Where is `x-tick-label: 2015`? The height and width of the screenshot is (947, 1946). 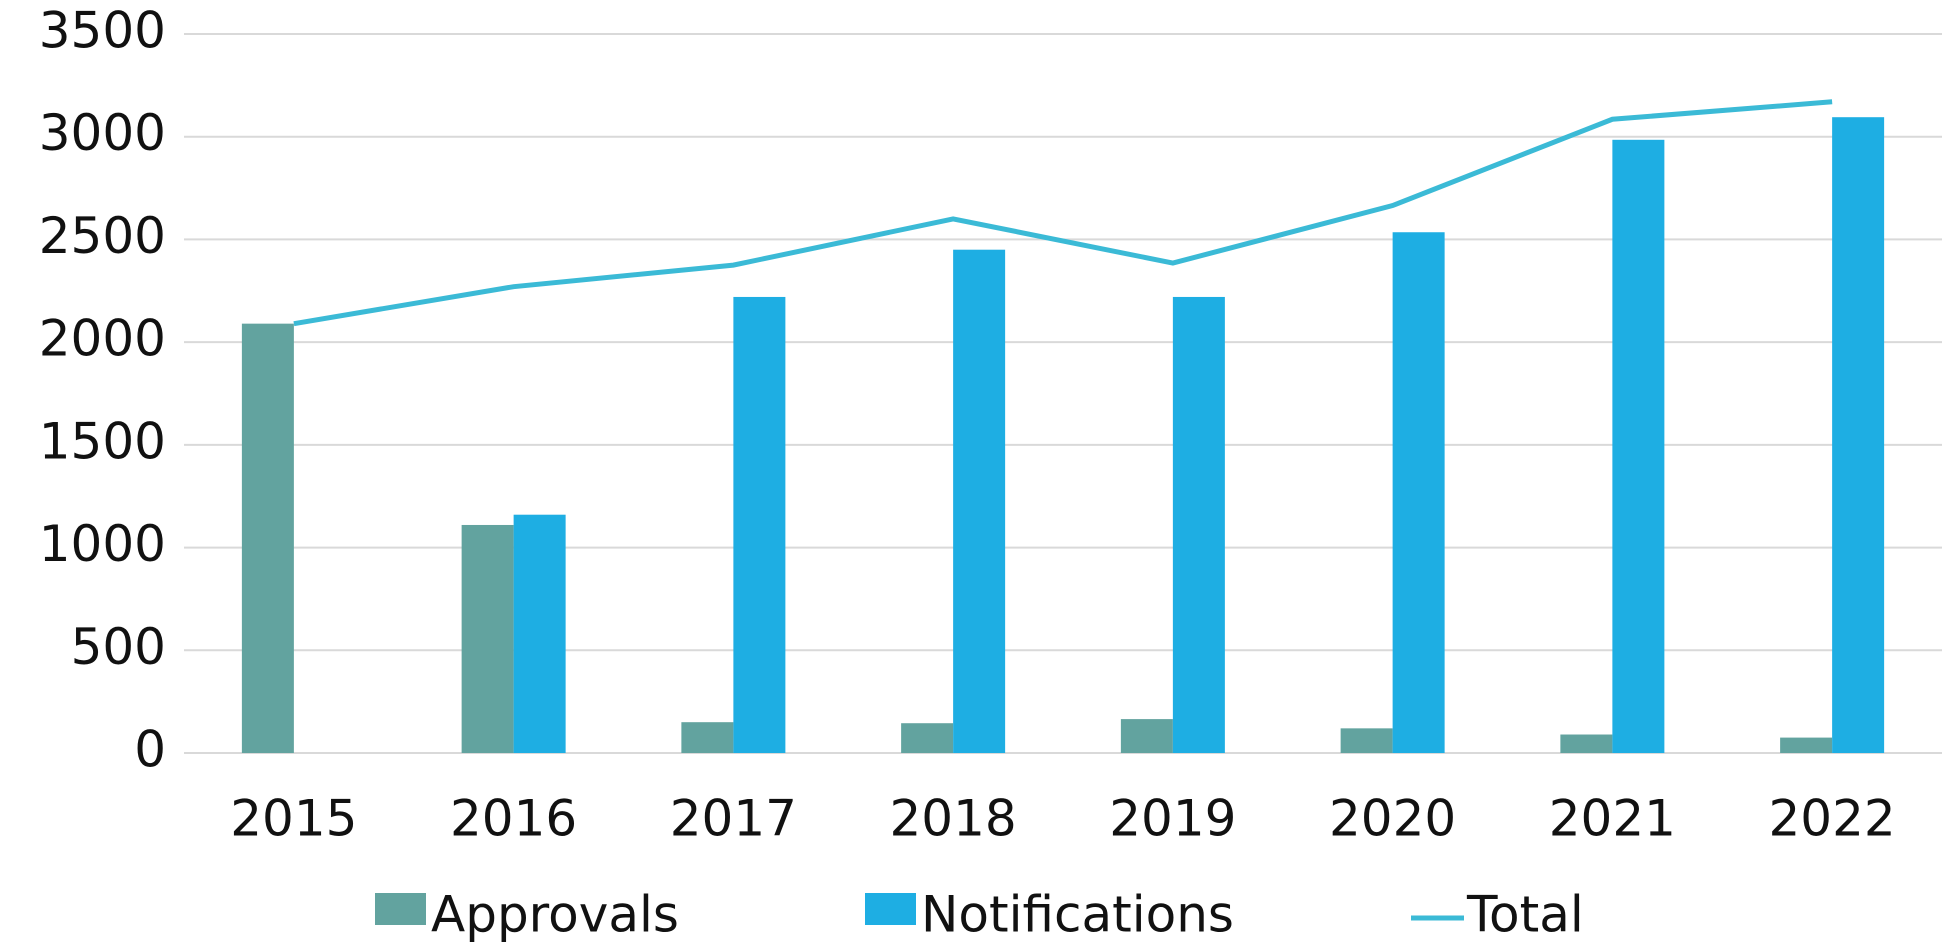
x-tick-label: 2015 is located at coordinates (293, 819).